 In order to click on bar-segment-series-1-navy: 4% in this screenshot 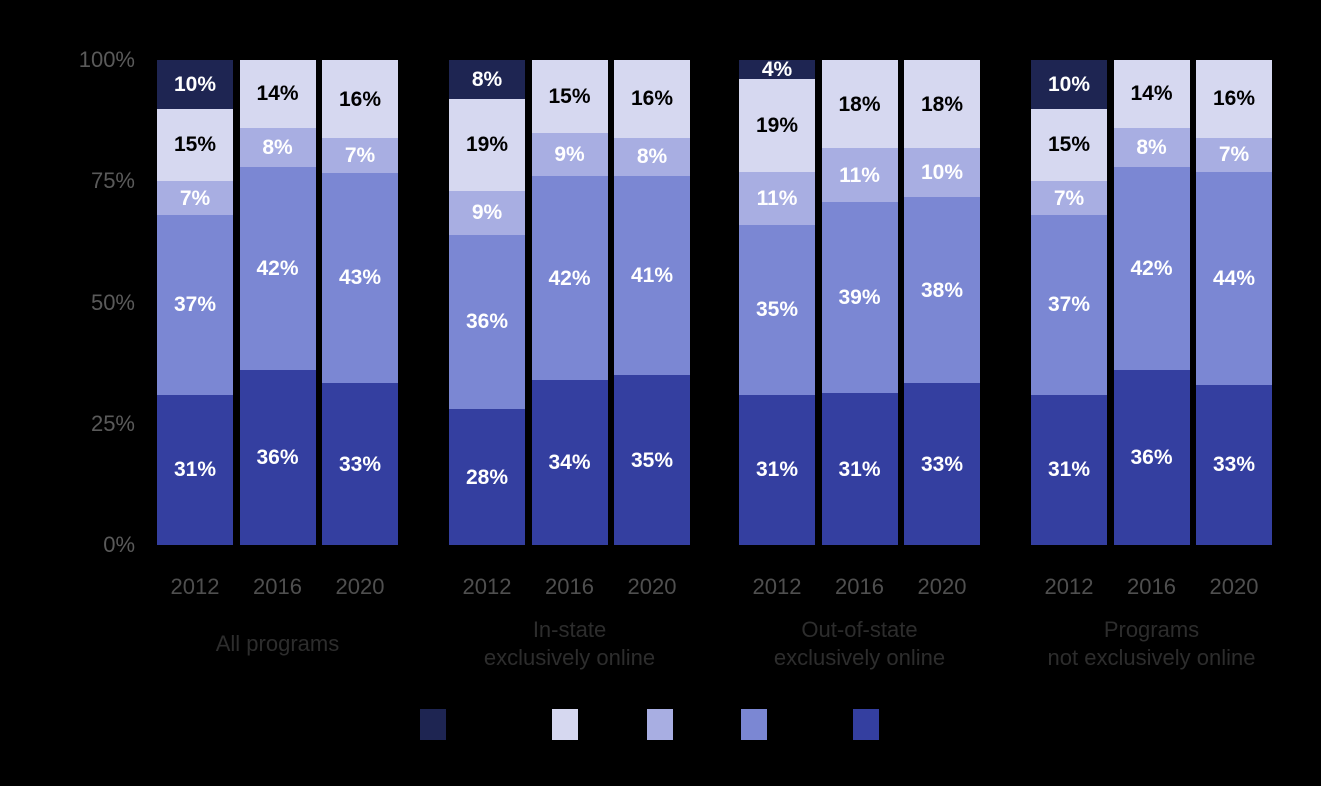, I will do `click(777, 70)`.